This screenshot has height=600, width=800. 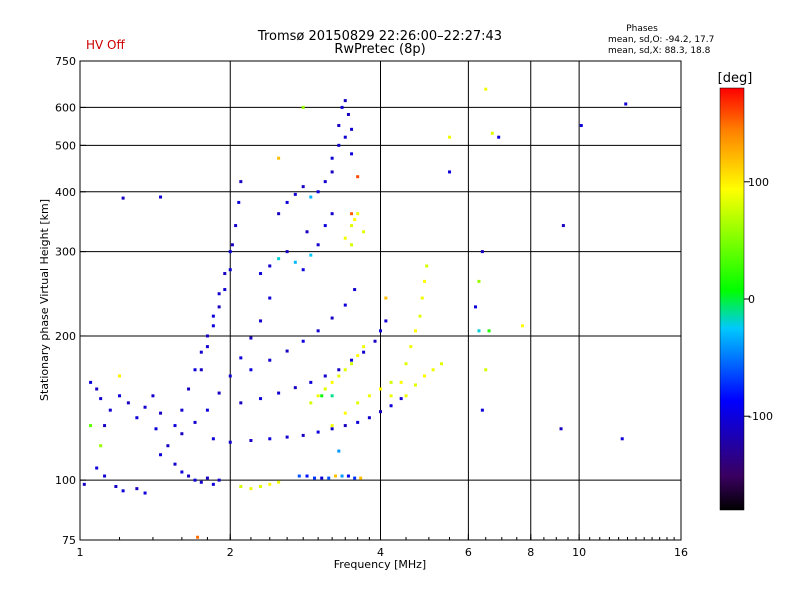 I want to click on y-axis-label: Stationary phase Virtual Height [km], so click(x=44, y=300).